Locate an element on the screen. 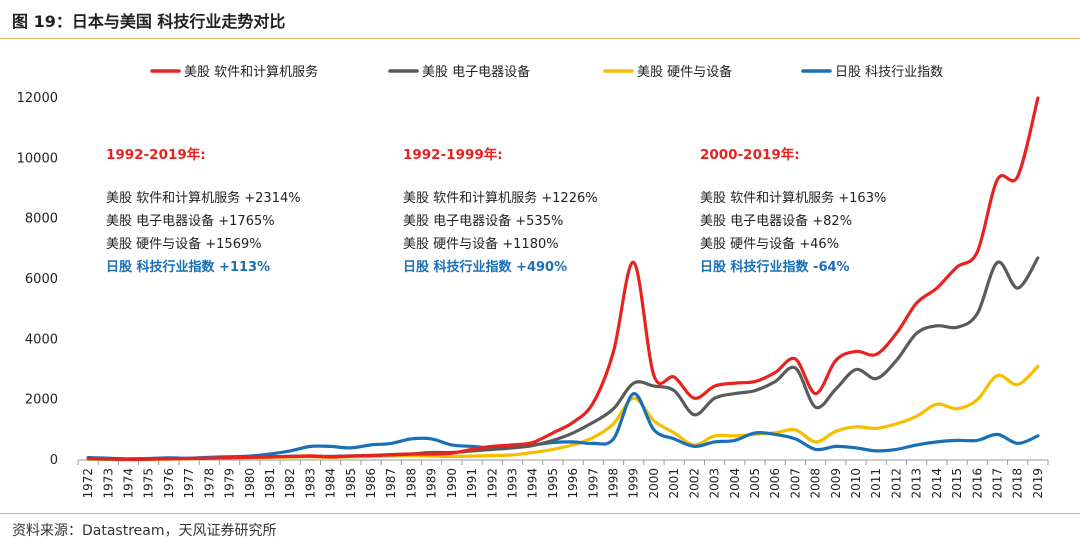  x-tick-label: 2018 is located at coordinates (1018, 483).